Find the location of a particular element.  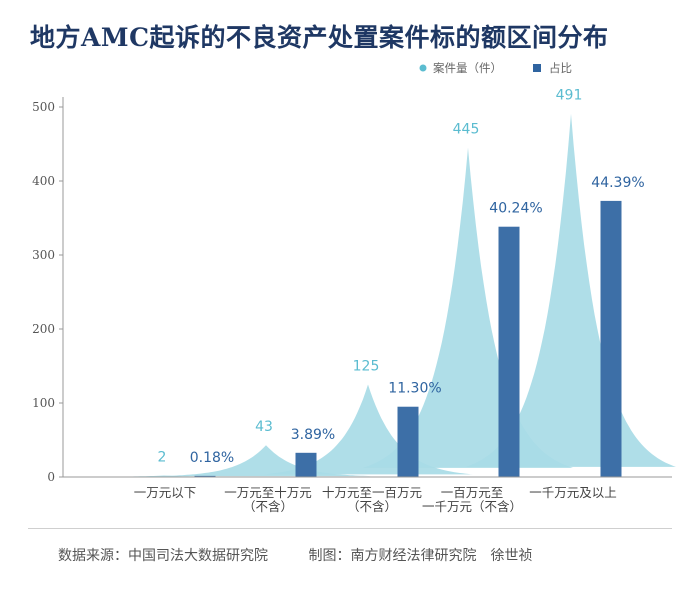

case-count-label: 445 is located at coordinates (466, 130).